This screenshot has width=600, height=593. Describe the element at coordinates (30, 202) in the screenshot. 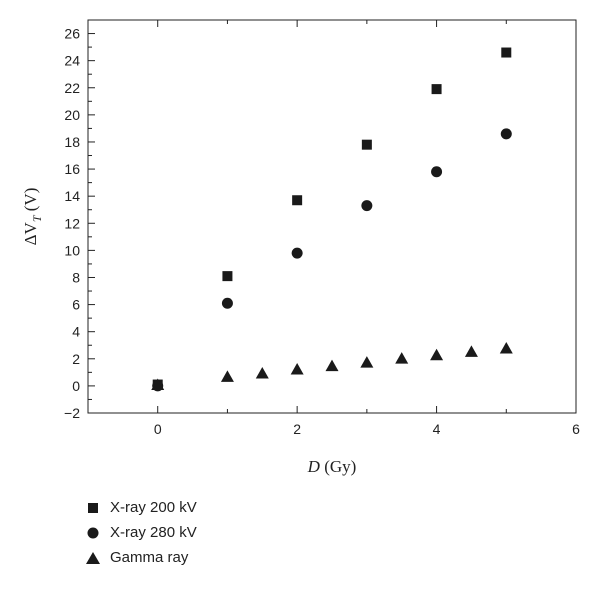

I see `y-axis-title-unit: (V)` at that location.